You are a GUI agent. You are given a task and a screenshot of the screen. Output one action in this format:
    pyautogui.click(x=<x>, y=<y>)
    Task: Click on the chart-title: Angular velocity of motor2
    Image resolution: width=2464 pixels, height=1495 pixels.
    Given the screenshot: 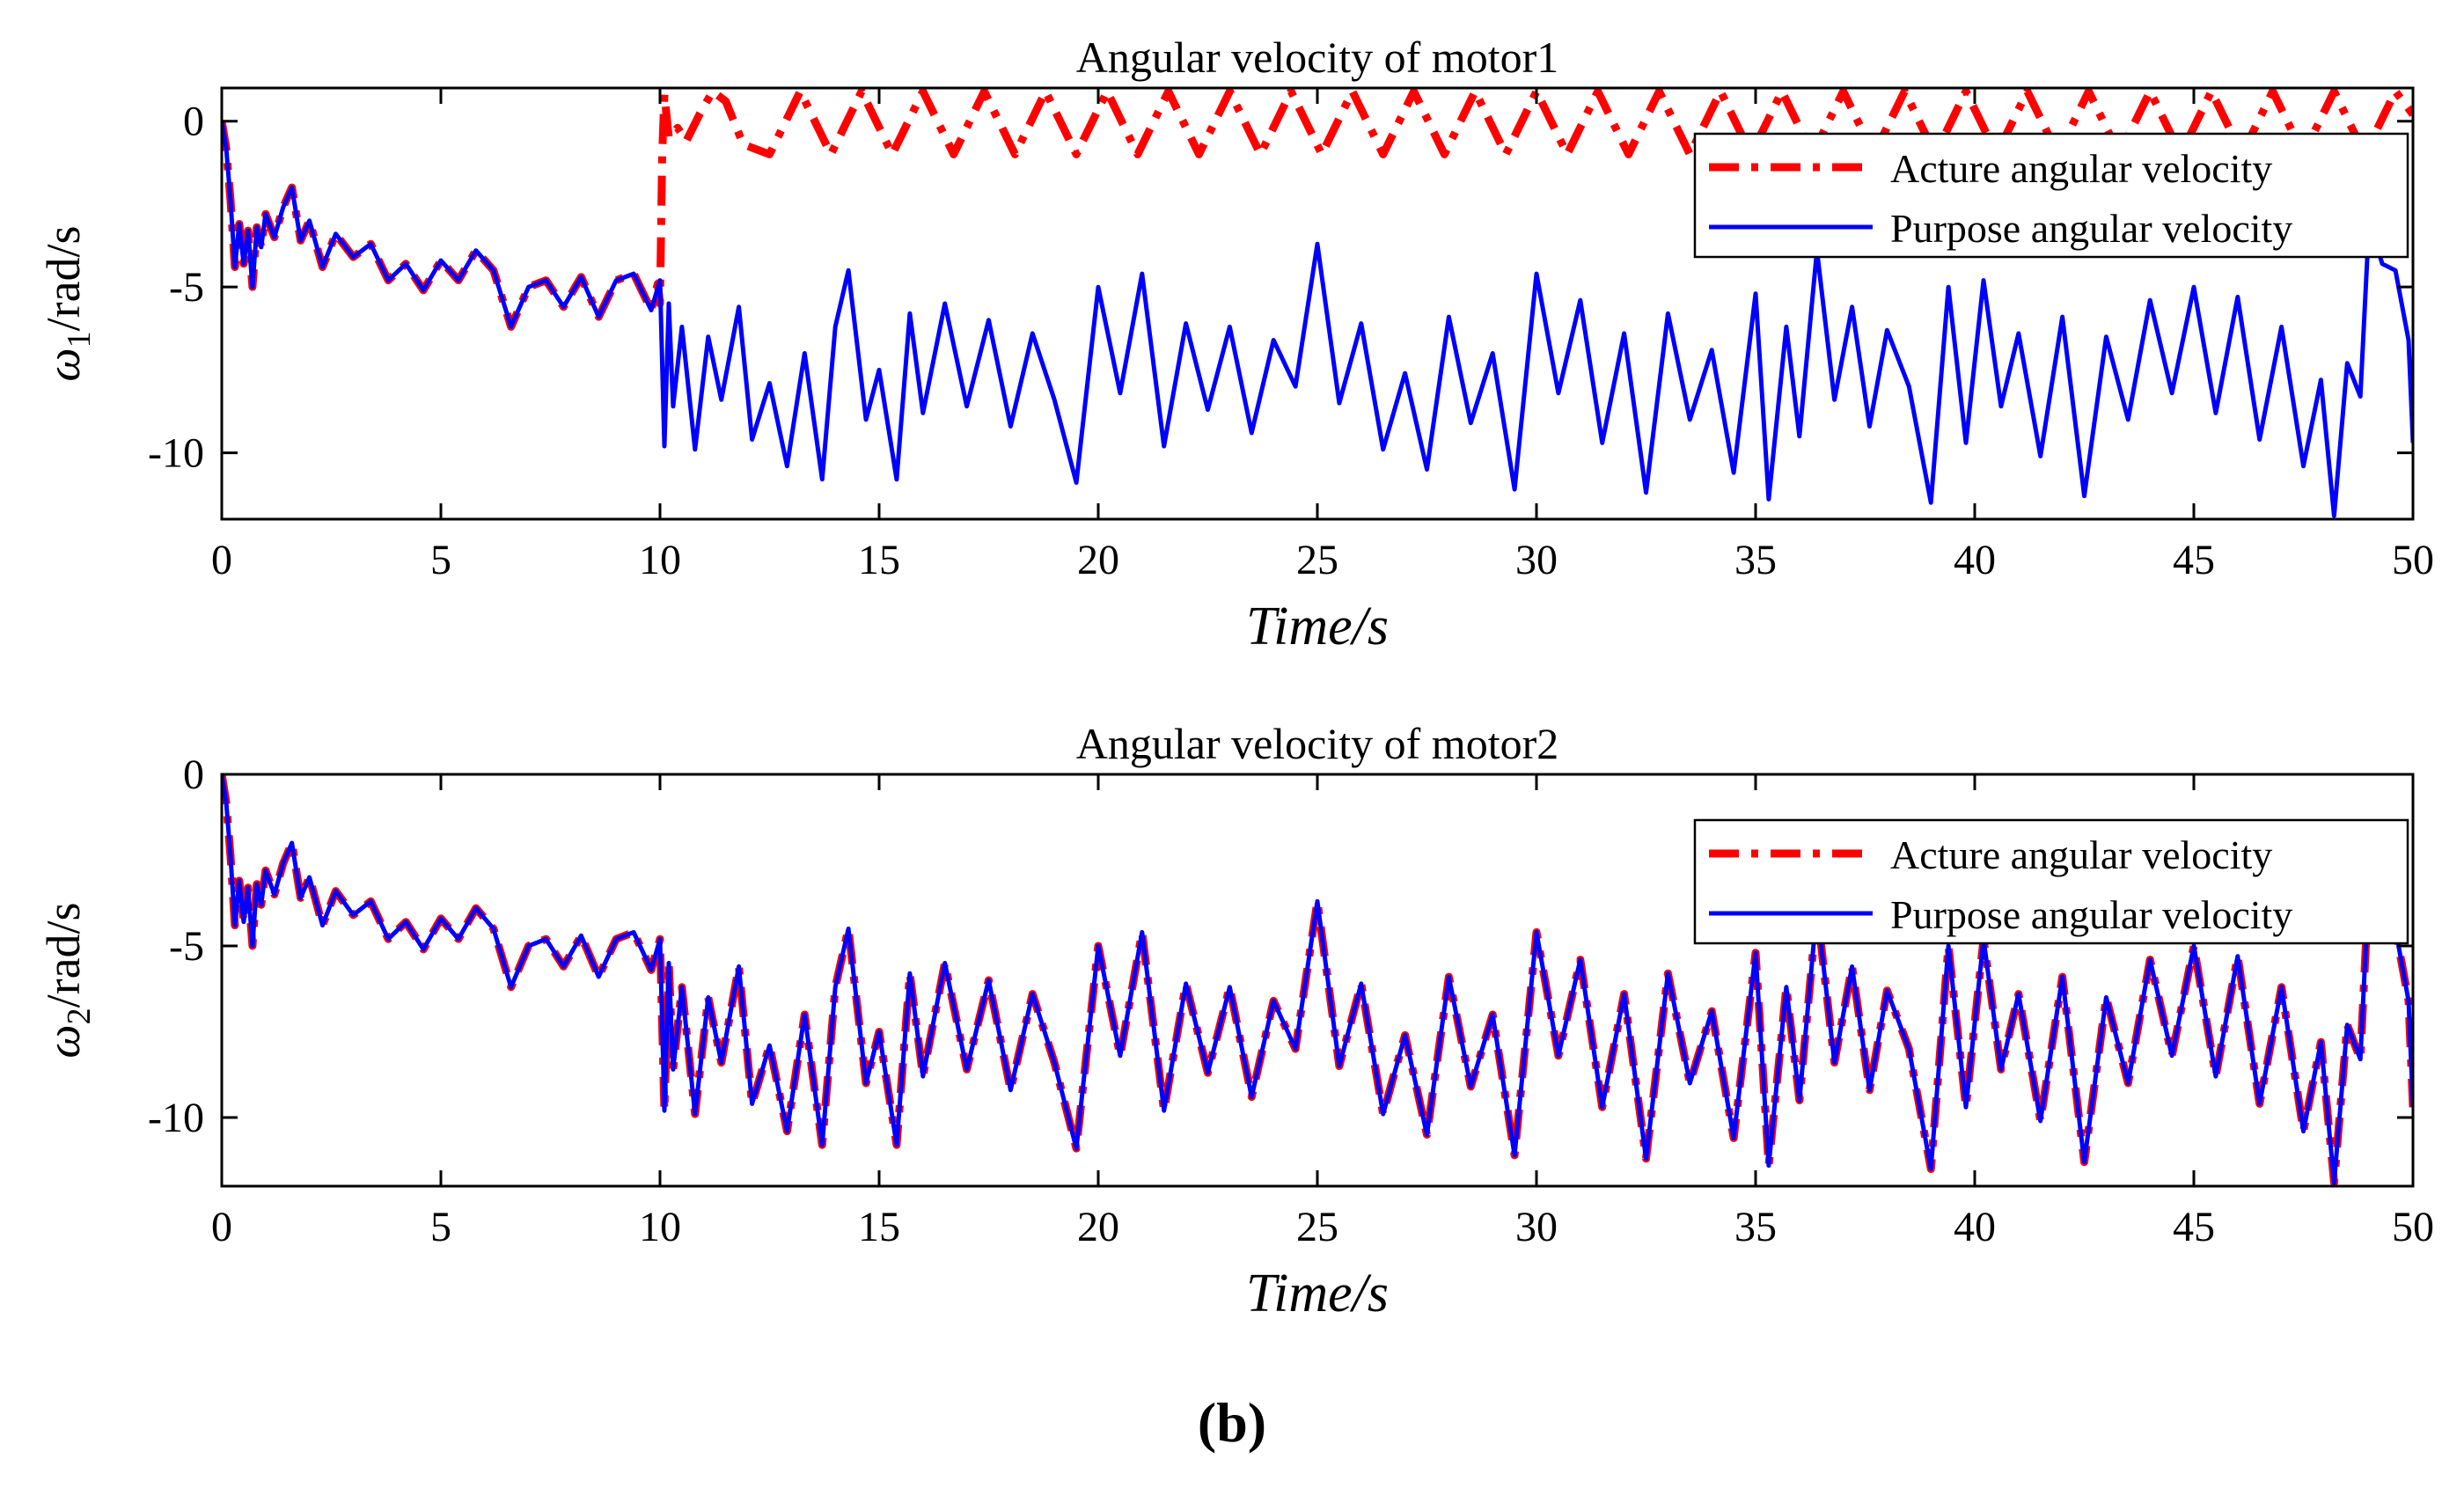 What is the action you would take?
    pyautogui.click(x=1317, y=743)
    